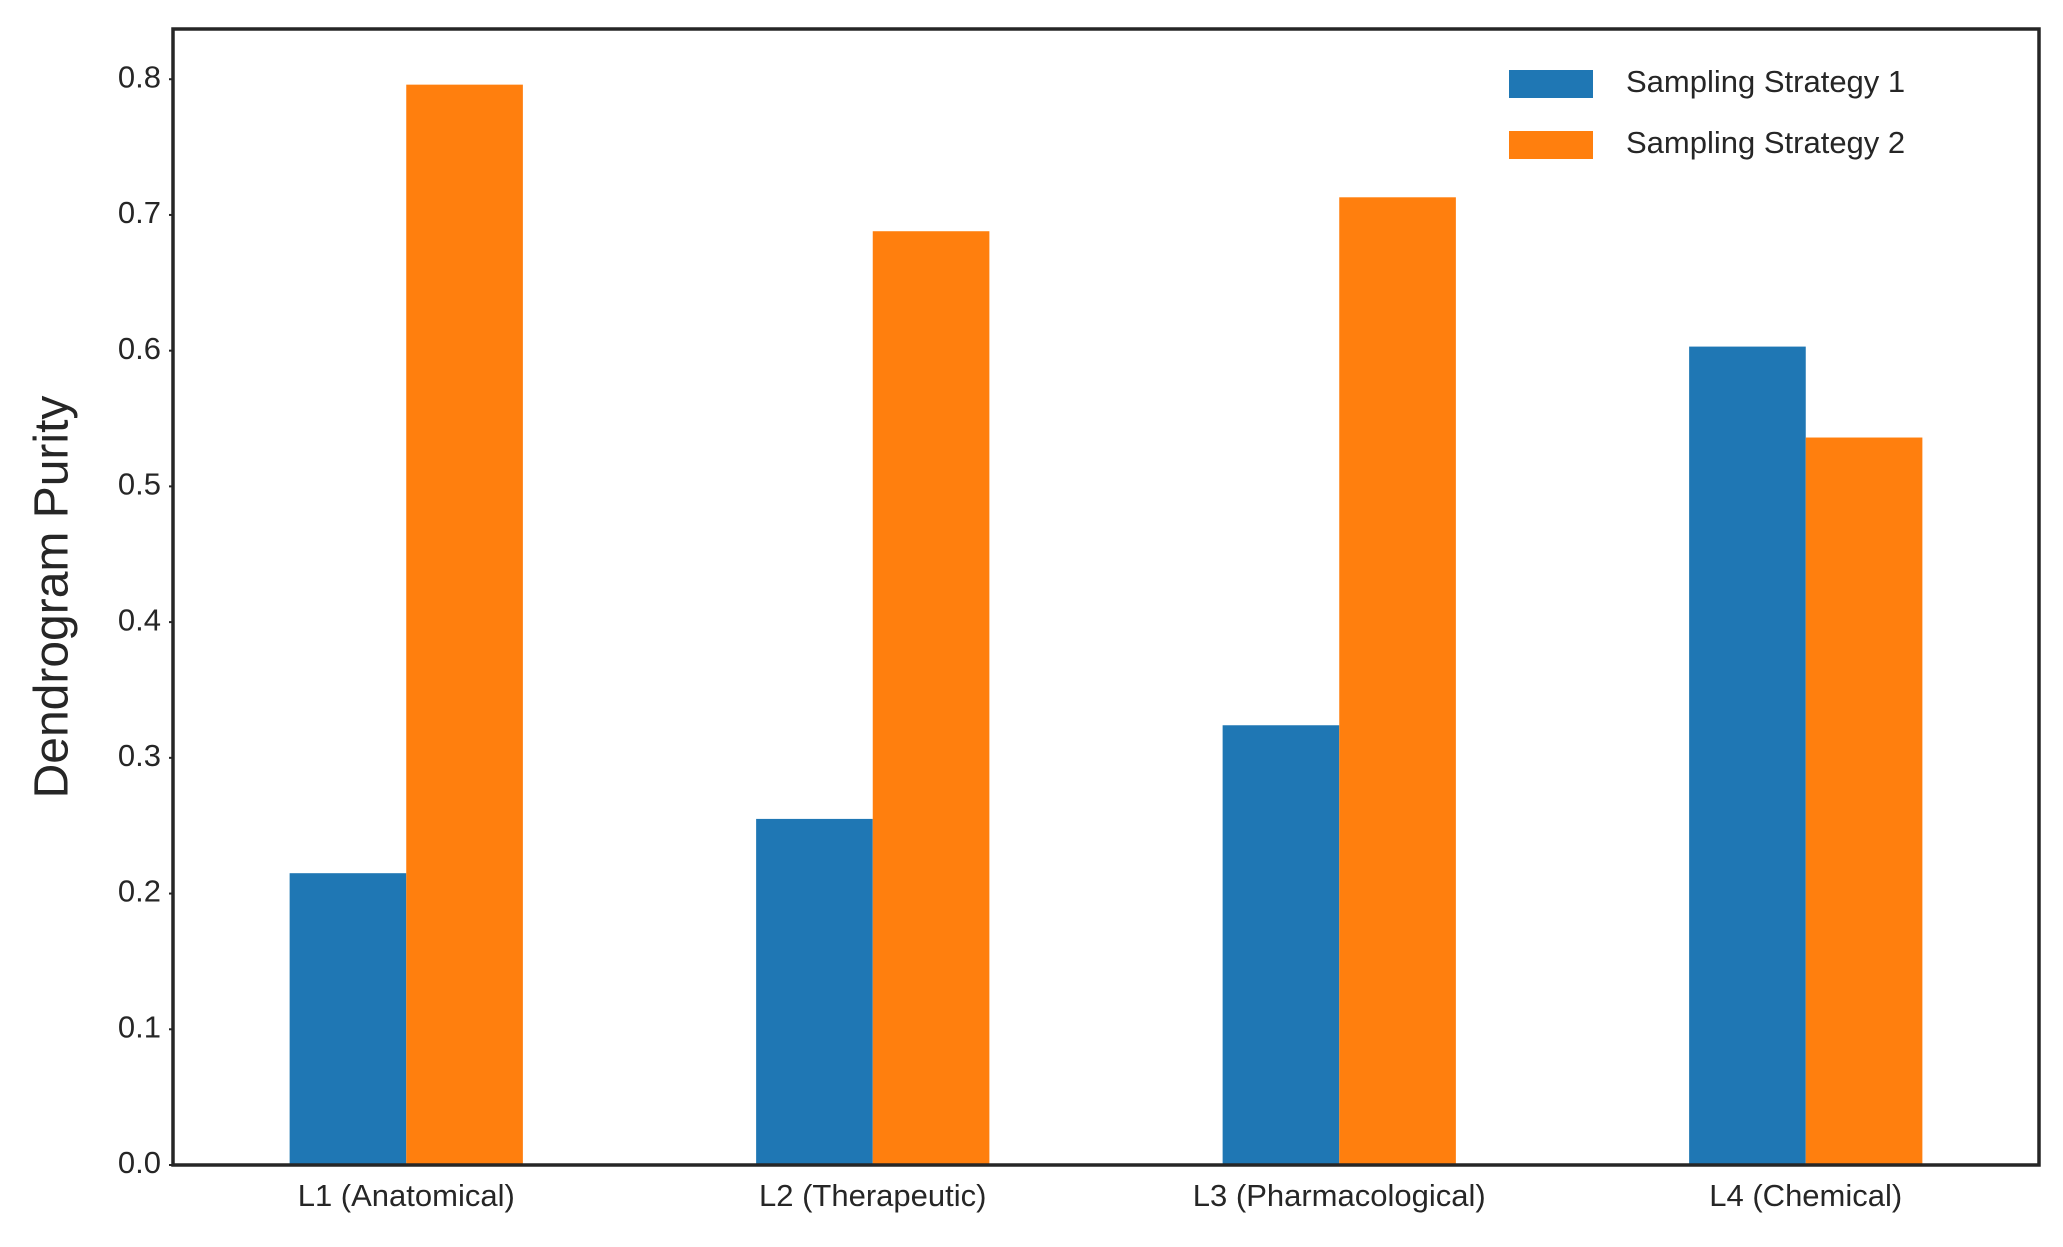 The image size is (2063, 1247). What do you see at coordinates (1339, 1195) in the screenshot?
I see `x-tick-label: L3 (Pharmacological)` at bounding box center [1339, 1195].